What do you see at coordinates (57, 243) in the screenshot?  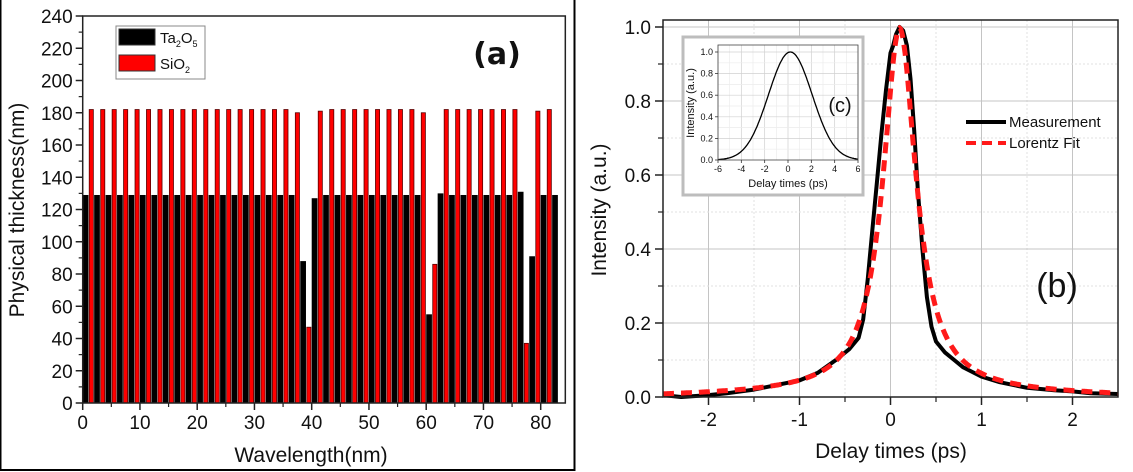 I see `a-y-tick-label: 100` at bounding box center [57, 243].